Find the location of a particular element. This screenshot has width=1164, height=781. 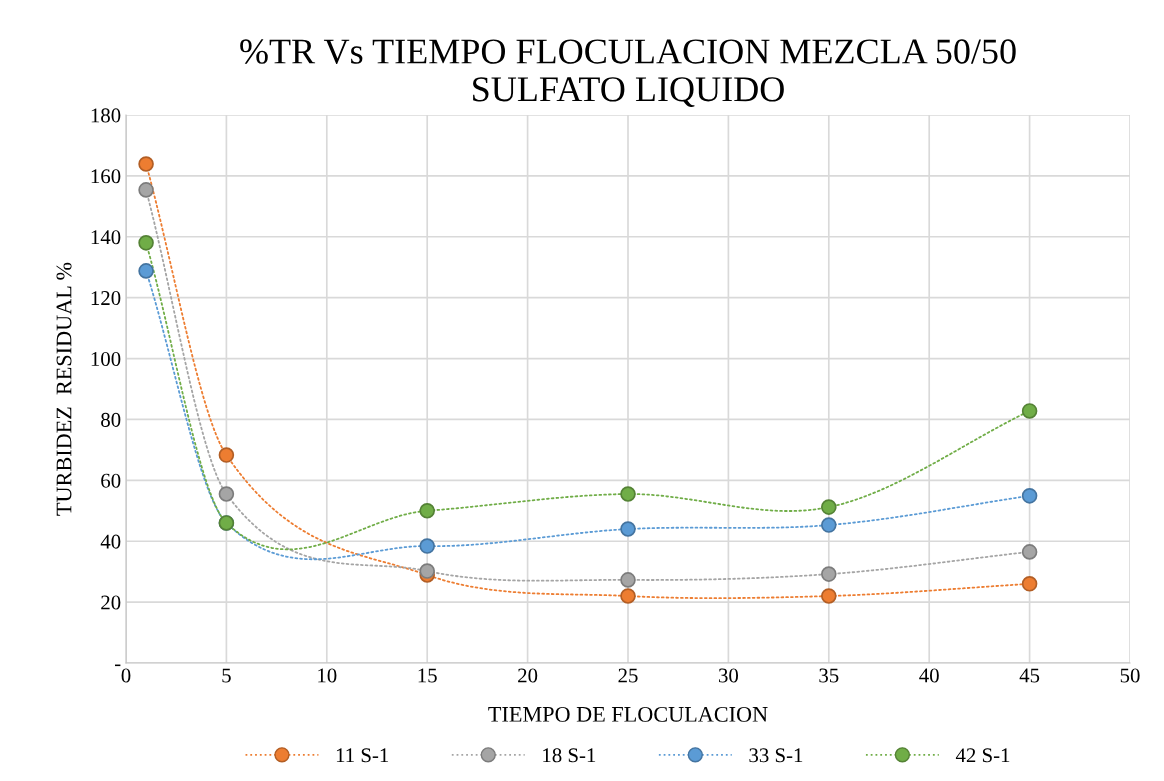

chart-title: %TR Vs TIEMPO FLOCULACION MEZCLA 50/50 SULFATO LIQUIDO is located at coordinates (628, 73).